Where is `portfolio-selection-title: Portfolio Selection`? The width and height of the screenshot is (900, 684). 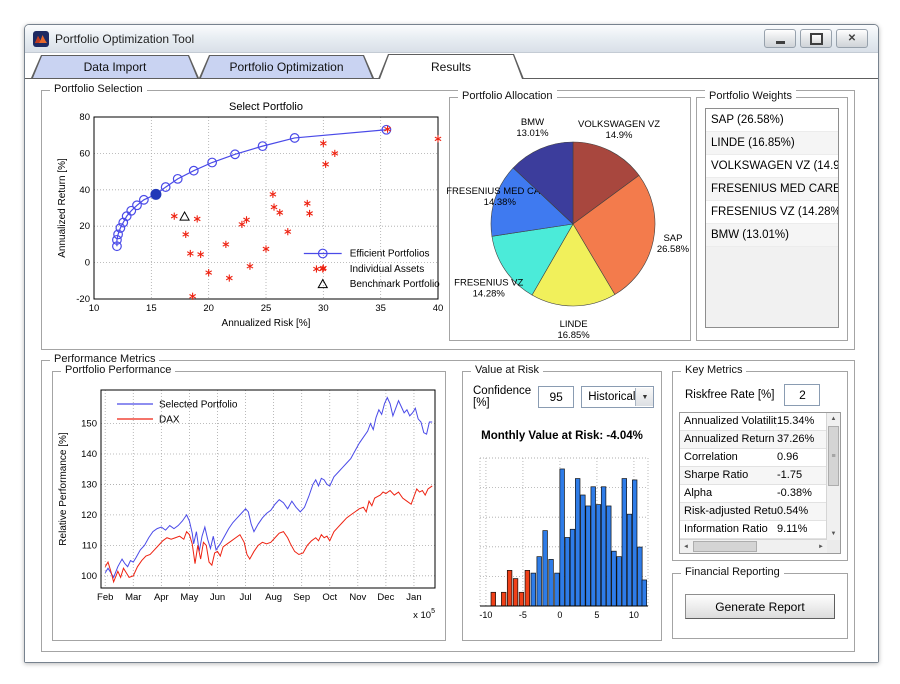
portfolio-selection-title: Portfolio Selection is located at coordinates (98, 89).